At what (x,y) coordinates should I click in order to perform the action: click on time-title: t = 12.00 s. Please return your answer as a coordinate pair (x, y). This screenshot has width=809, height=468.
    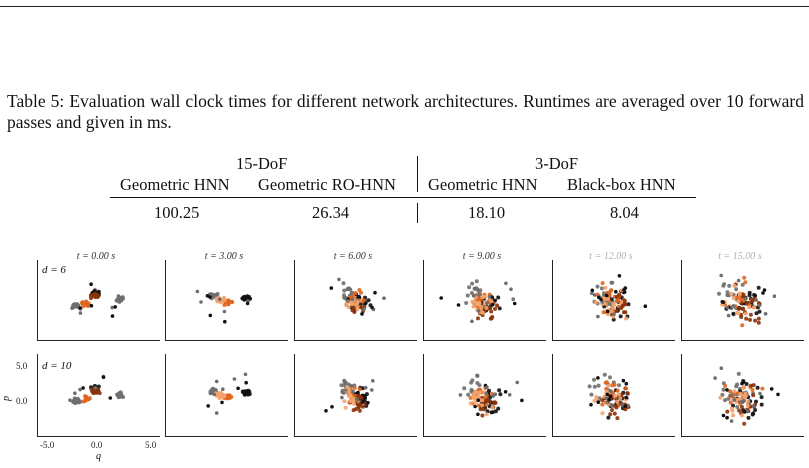
    Looking at the image, I should click on (611, 256).